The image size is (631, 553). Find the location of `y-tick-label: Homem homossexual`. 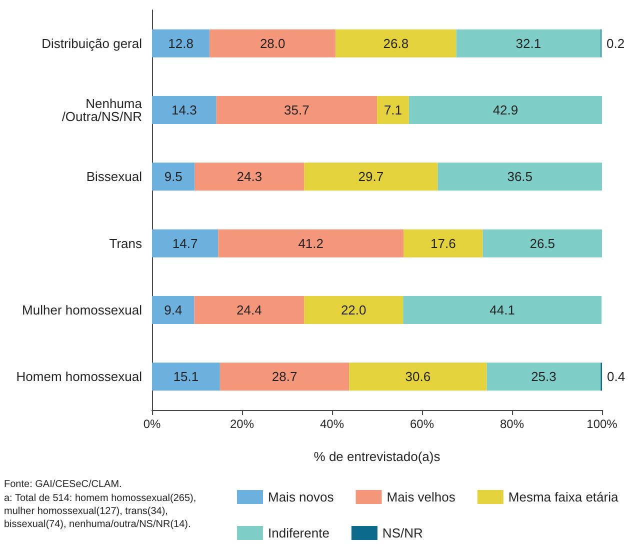

y-tick-label: Homem homossexual is located at coordinates (79, 376).